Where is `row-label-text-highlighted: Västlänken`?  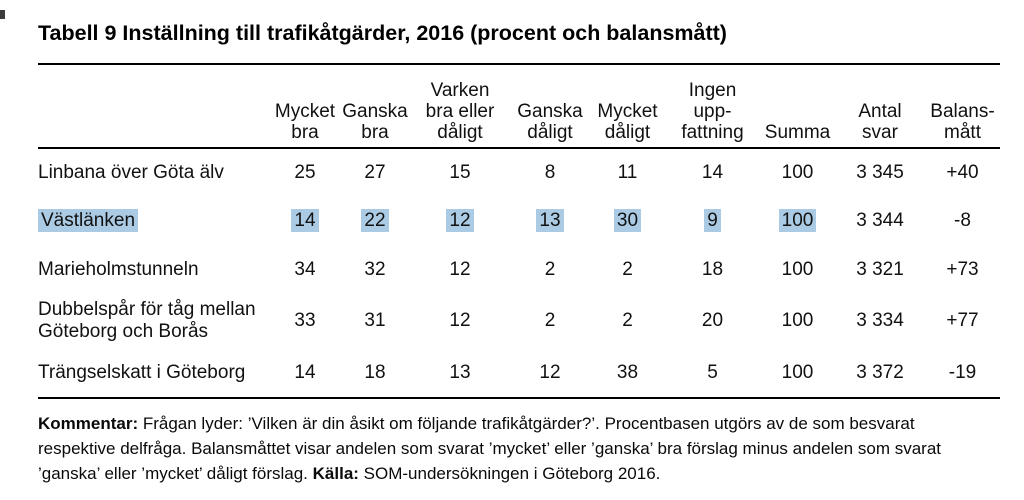
row-label-text-highlighted: Västlänken is located at coordinates (88, 220).